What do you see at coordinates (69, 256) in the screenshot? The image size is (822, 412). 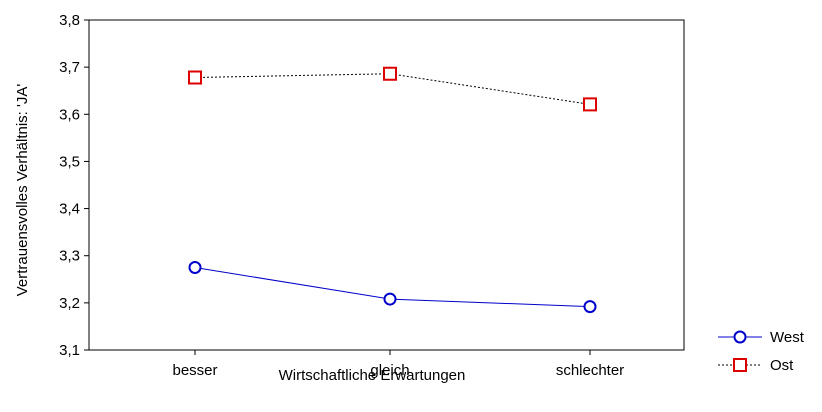 I see `y-tick-label: 3,3` at bounding box center [69, 256].